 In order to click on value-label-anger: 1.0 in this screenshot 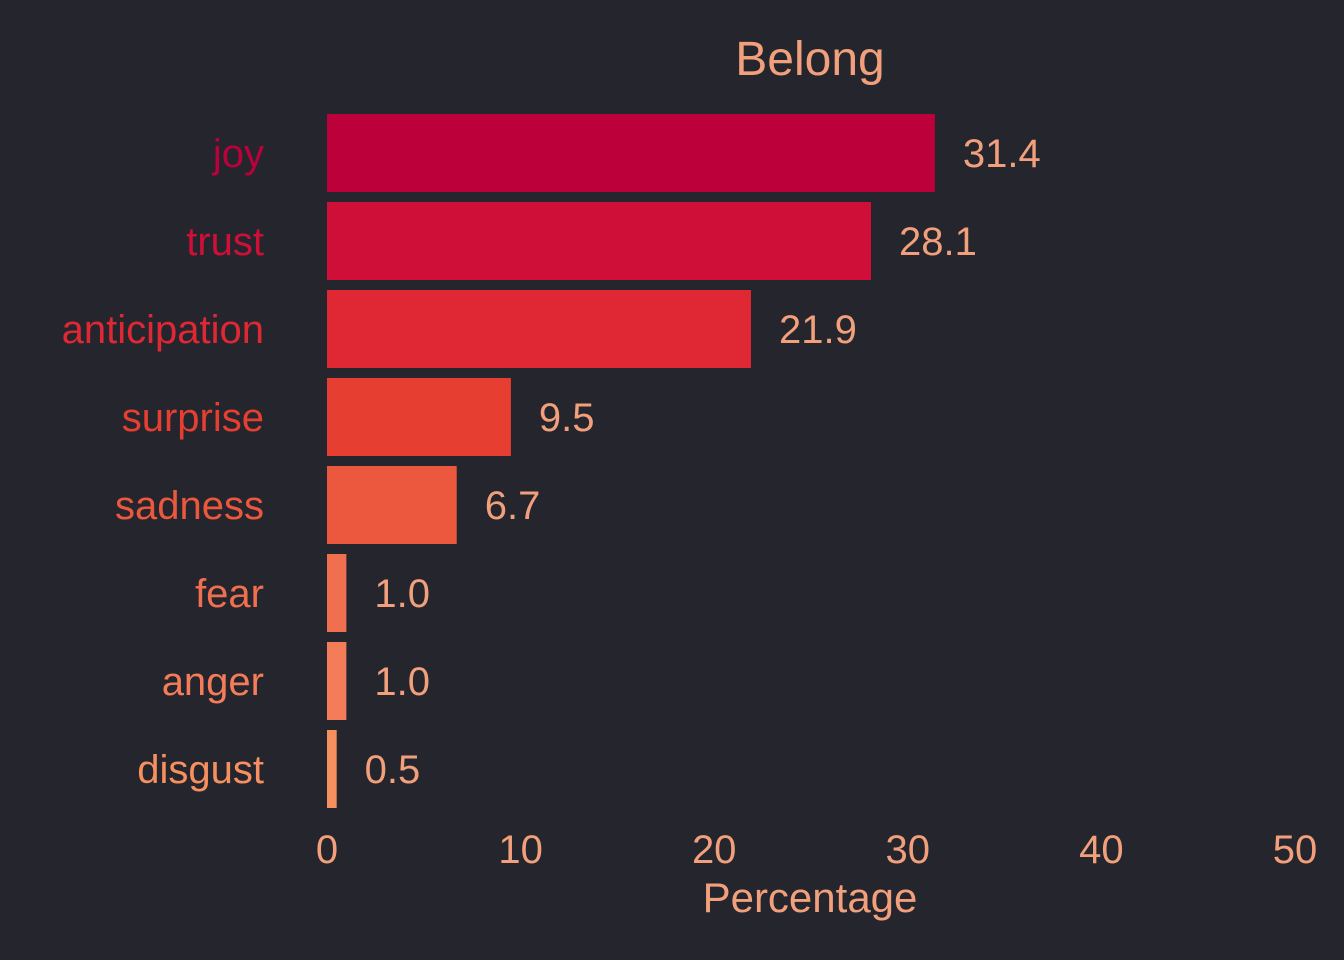, I will do `click(402, 682)`.